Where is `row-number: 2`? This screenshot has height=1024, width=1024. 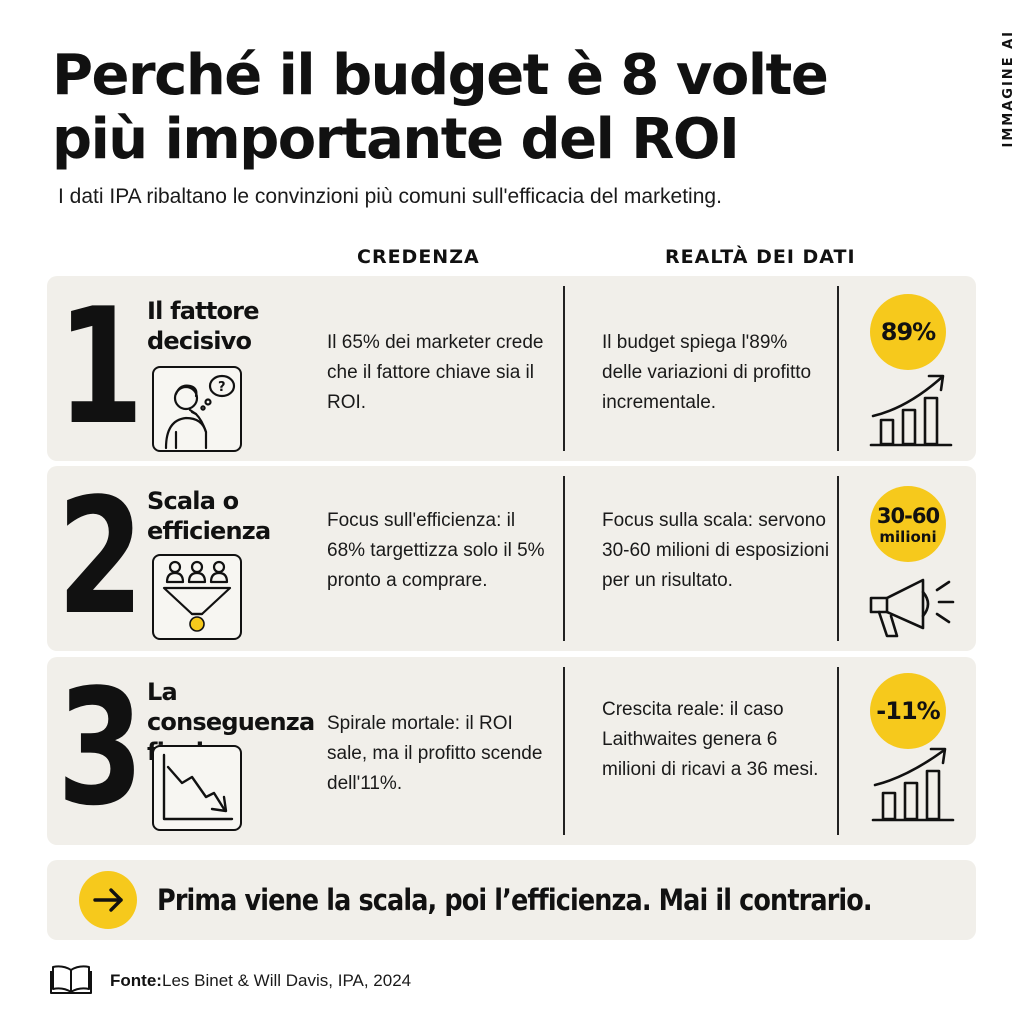
row-number: 2 is located at coordinates (100, 556).